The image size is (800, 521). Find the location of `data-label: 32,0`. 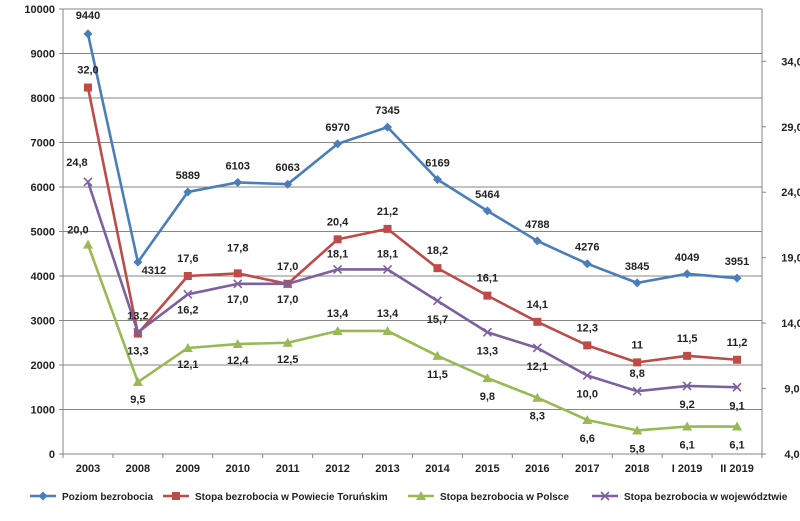

data-label: 32,0 is located at coordinates (87, 71).